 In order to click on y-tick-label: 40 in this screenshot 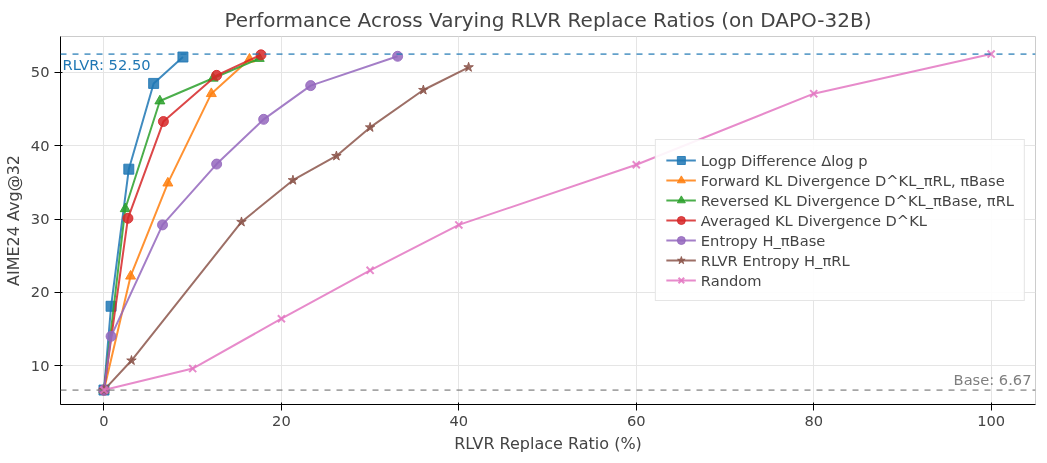, I will do `click(40, 145)`.